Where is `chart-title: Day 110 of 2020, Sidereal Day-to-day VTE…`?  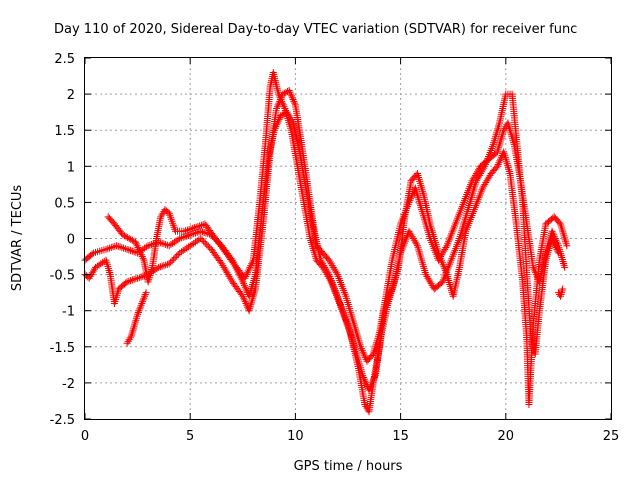
chart-title: Day 110 of 2020, Sidereal Day-to-day VTE… is located at coordinates (315, 29).